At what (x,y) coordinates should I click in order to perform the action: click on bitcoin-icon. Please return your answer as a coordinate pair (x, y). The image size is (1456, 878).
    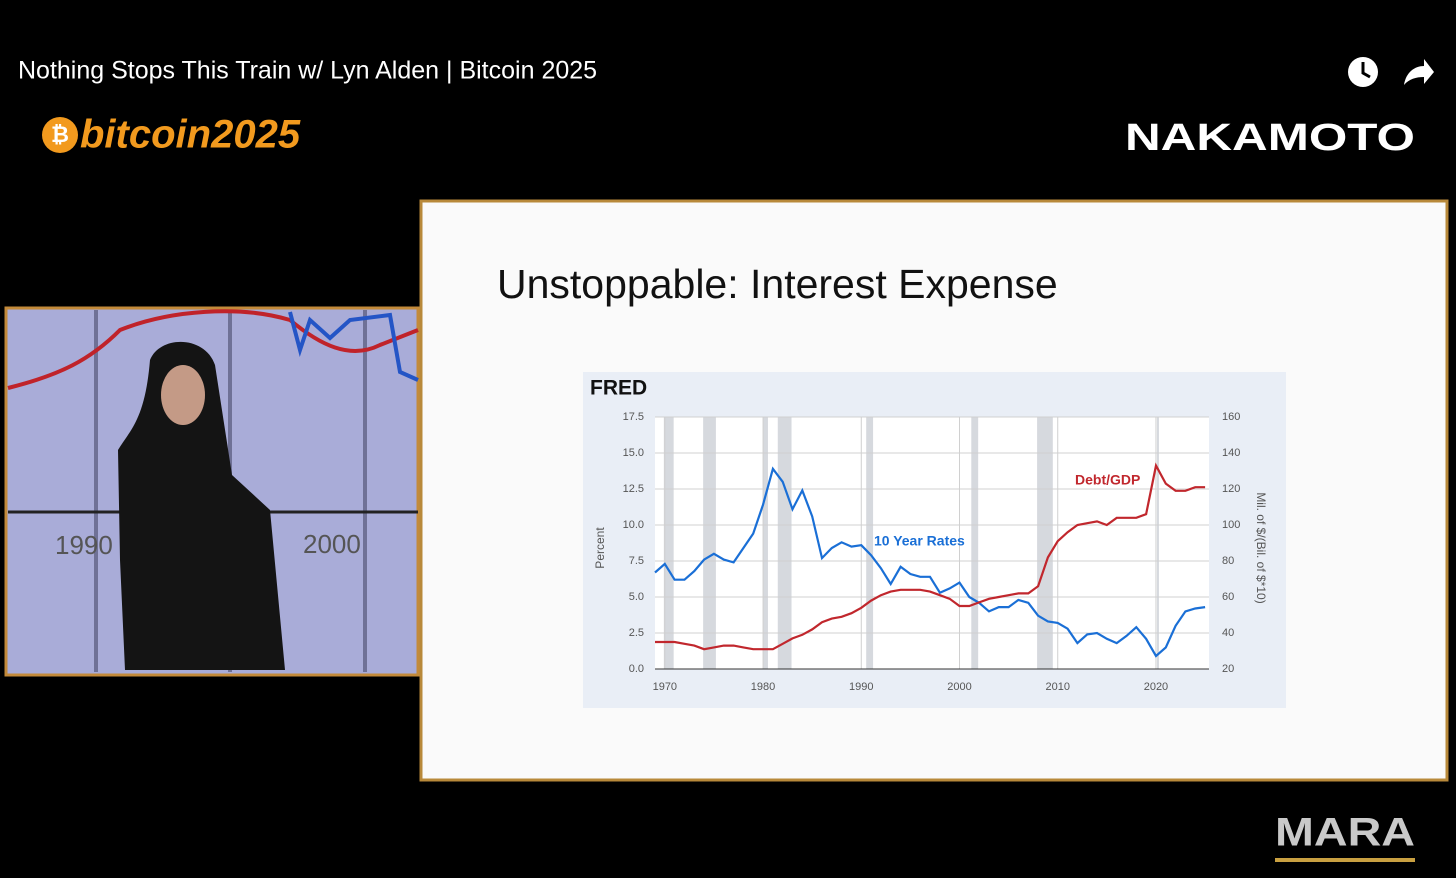
    Looking at the image, I should click on (60, 135).